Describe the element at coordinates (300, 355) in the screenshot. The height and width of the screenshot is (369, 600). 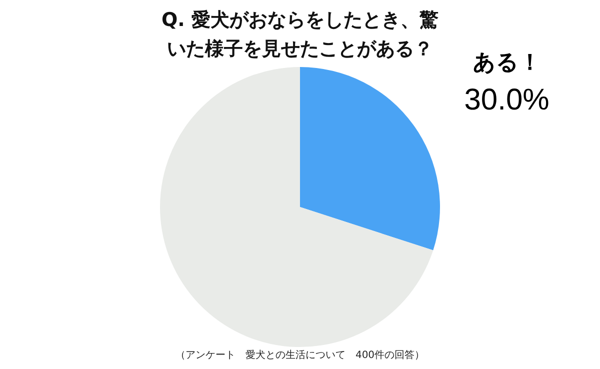
I see `annotation: （アンケート 愛犬との生活について 400件の回答）` at that location.